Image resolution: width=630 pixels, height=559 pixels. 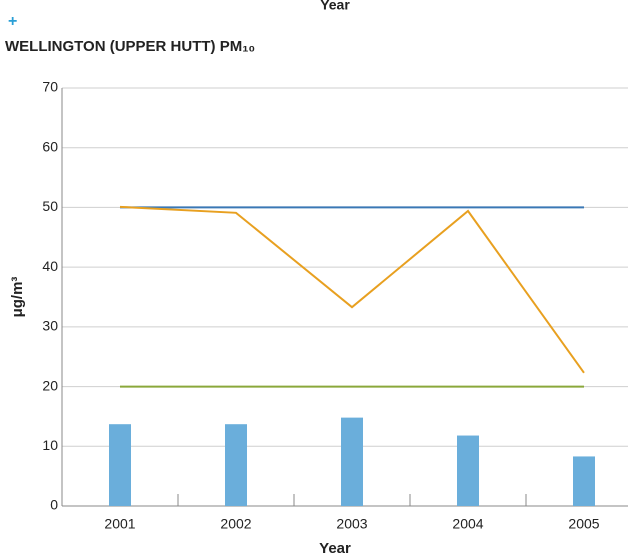 I want to click on x-axis-label: Year, so click(x=335, y=548).